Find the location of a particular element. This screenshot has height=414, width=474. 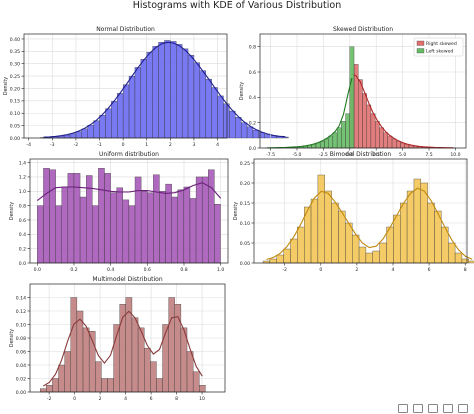

x-tick-label: 5.0 is located at coordinates (402, 155).